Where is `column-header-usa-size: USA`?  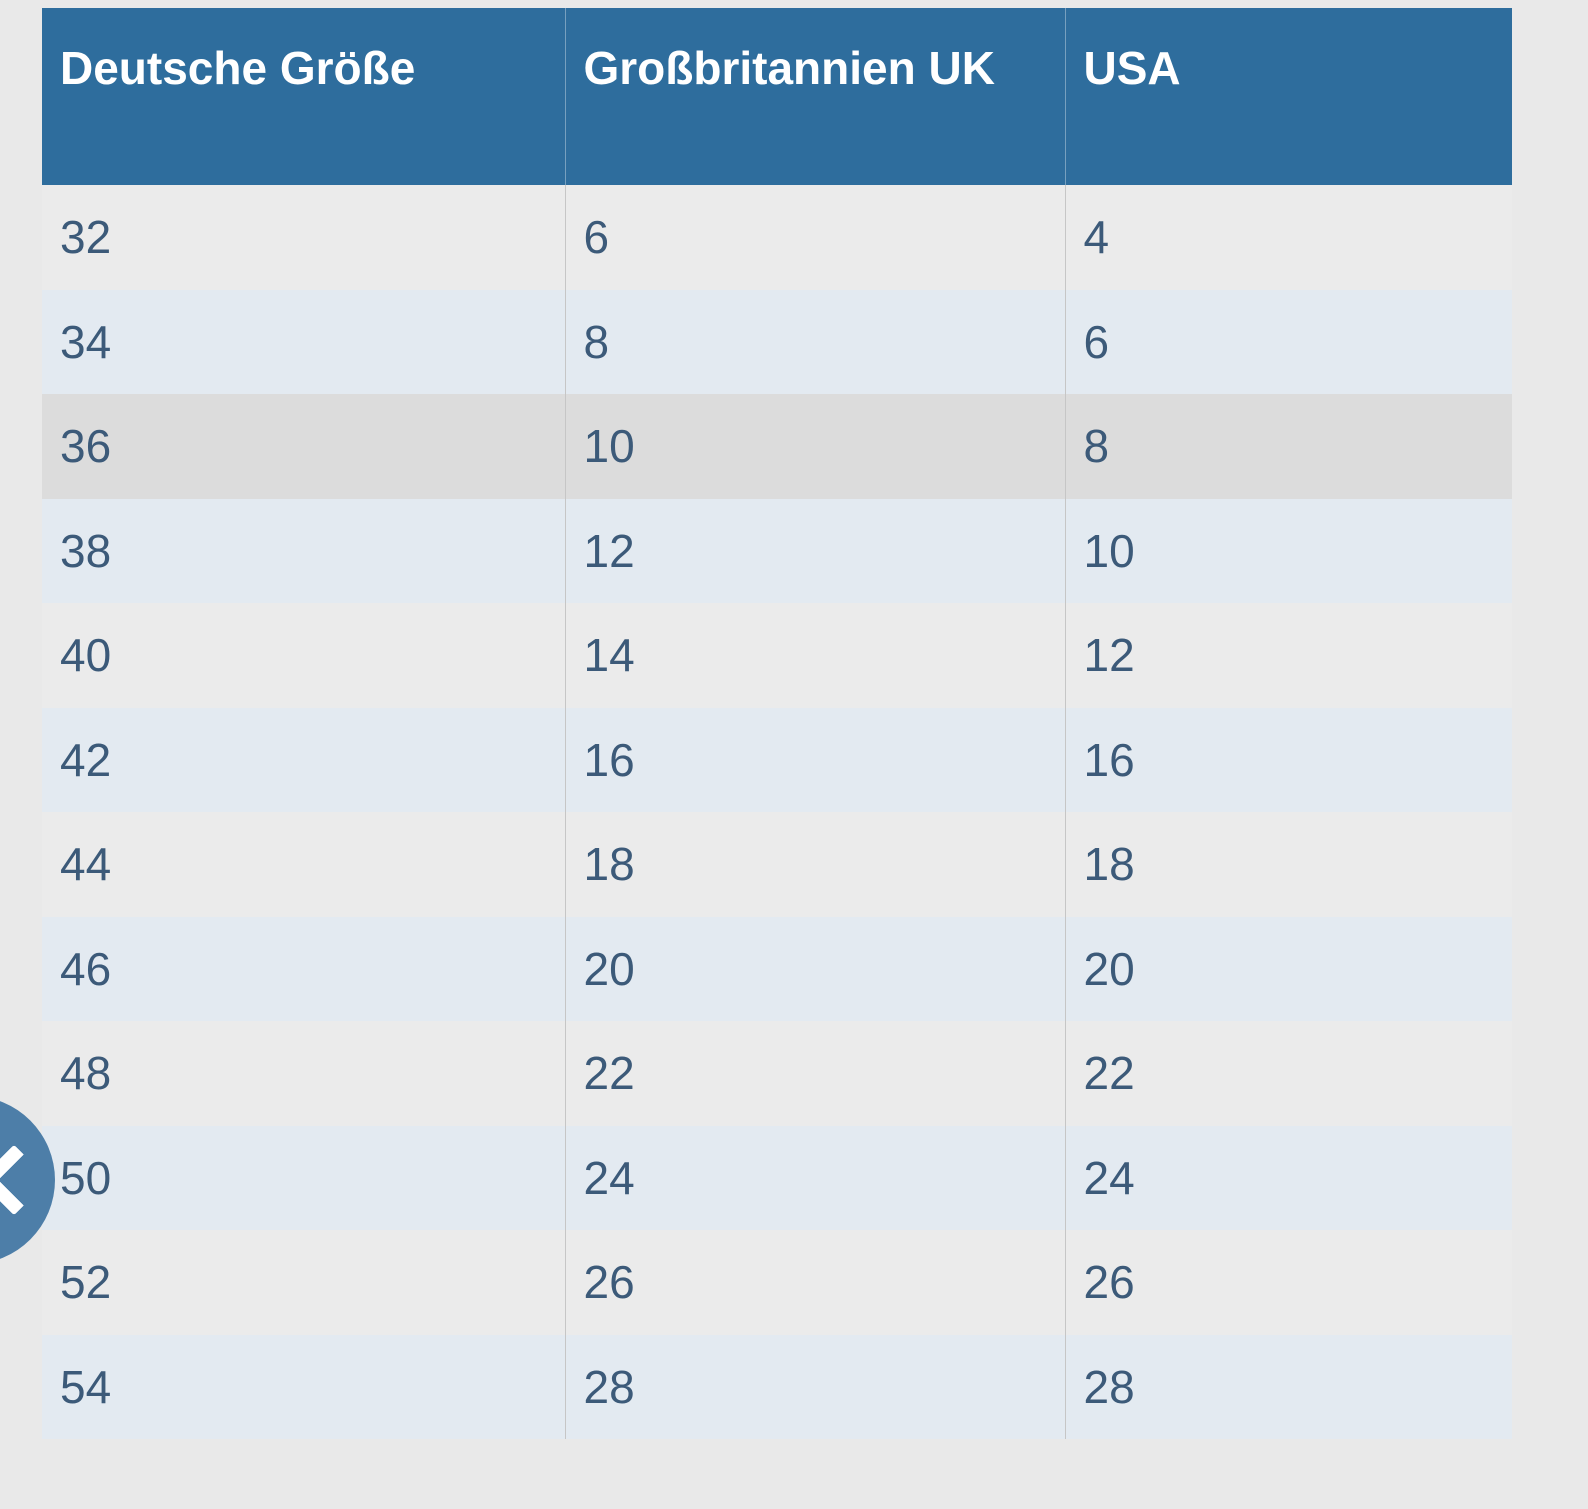 column-header-usa-size: USA is located at coordinates (1288, 96).